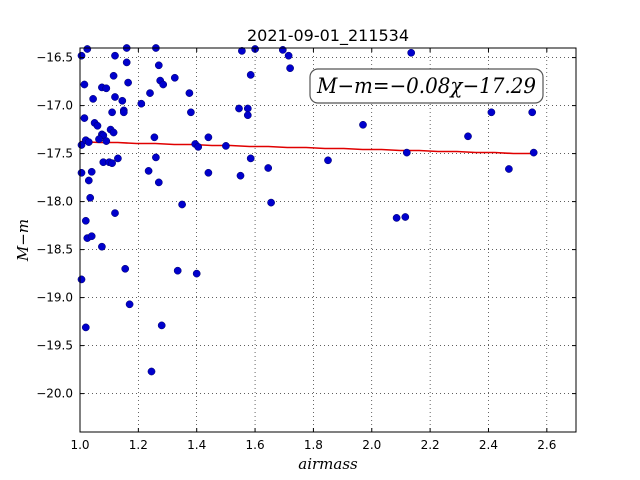 Image resolution: width=640 pixels, height=480 pixels. I want to click on x-tick-label: 1.8, so click(313, 445).